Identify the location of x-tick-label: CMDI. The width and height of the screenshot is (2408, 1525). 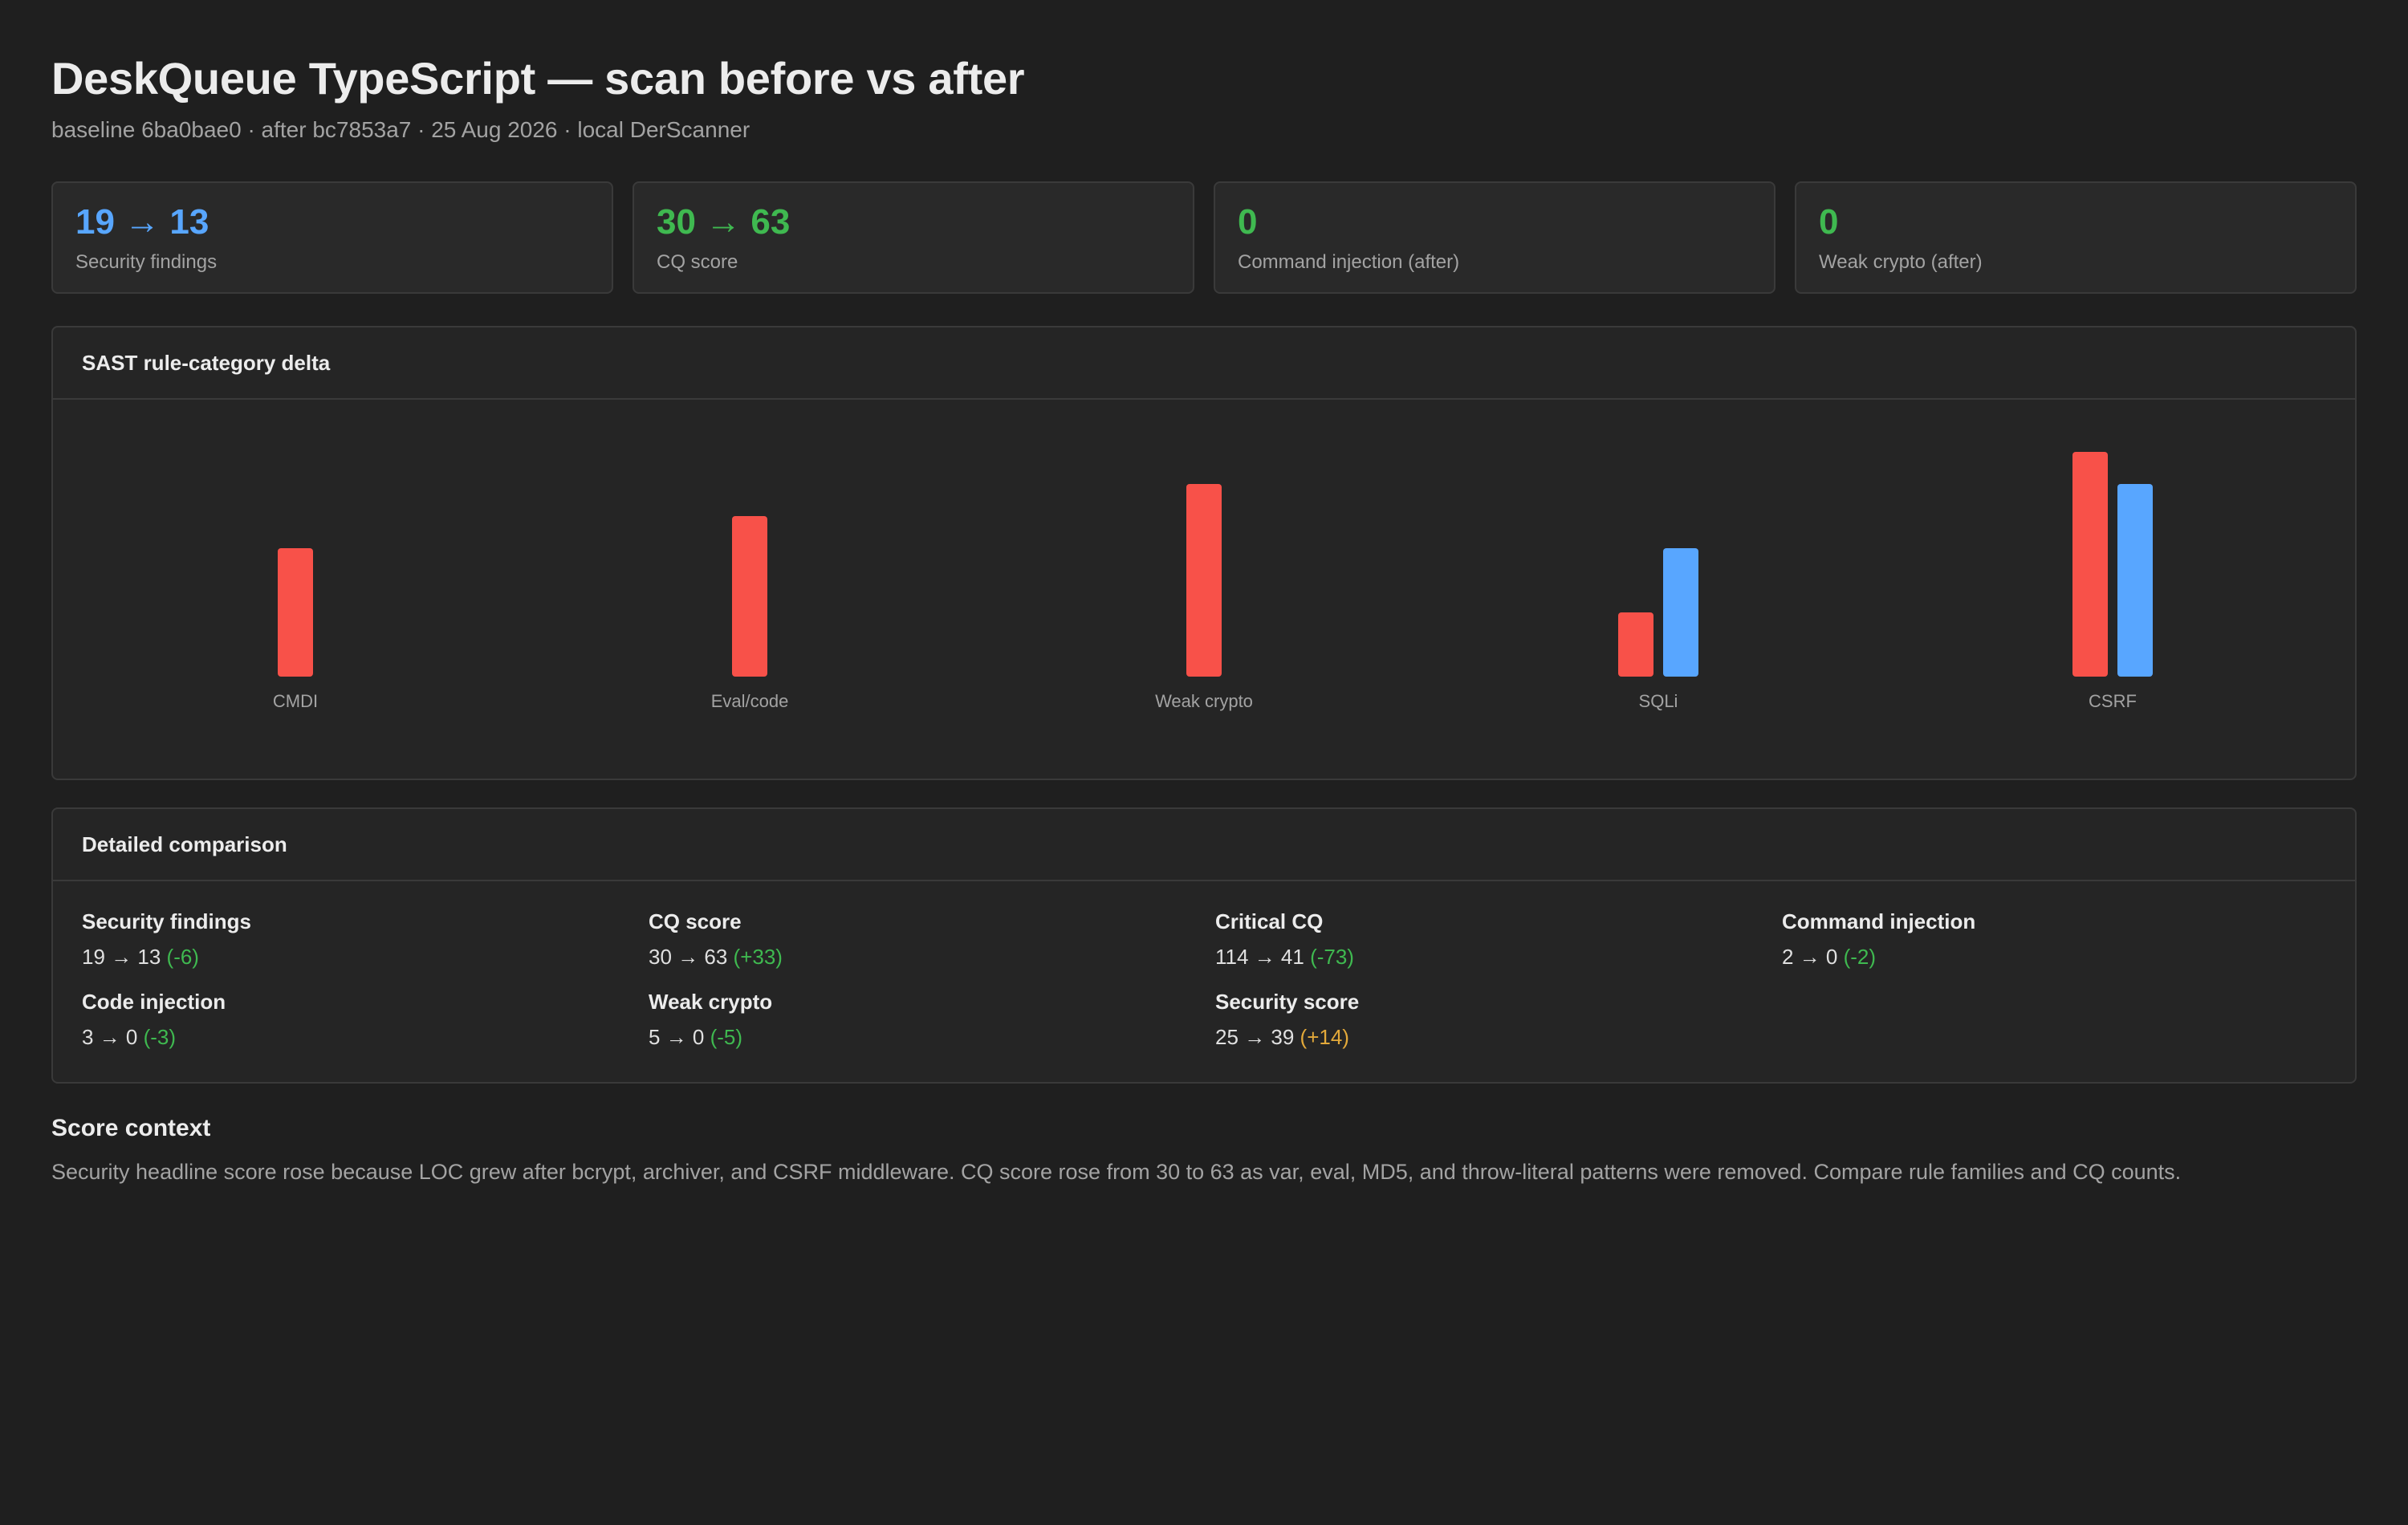
(295, 701).